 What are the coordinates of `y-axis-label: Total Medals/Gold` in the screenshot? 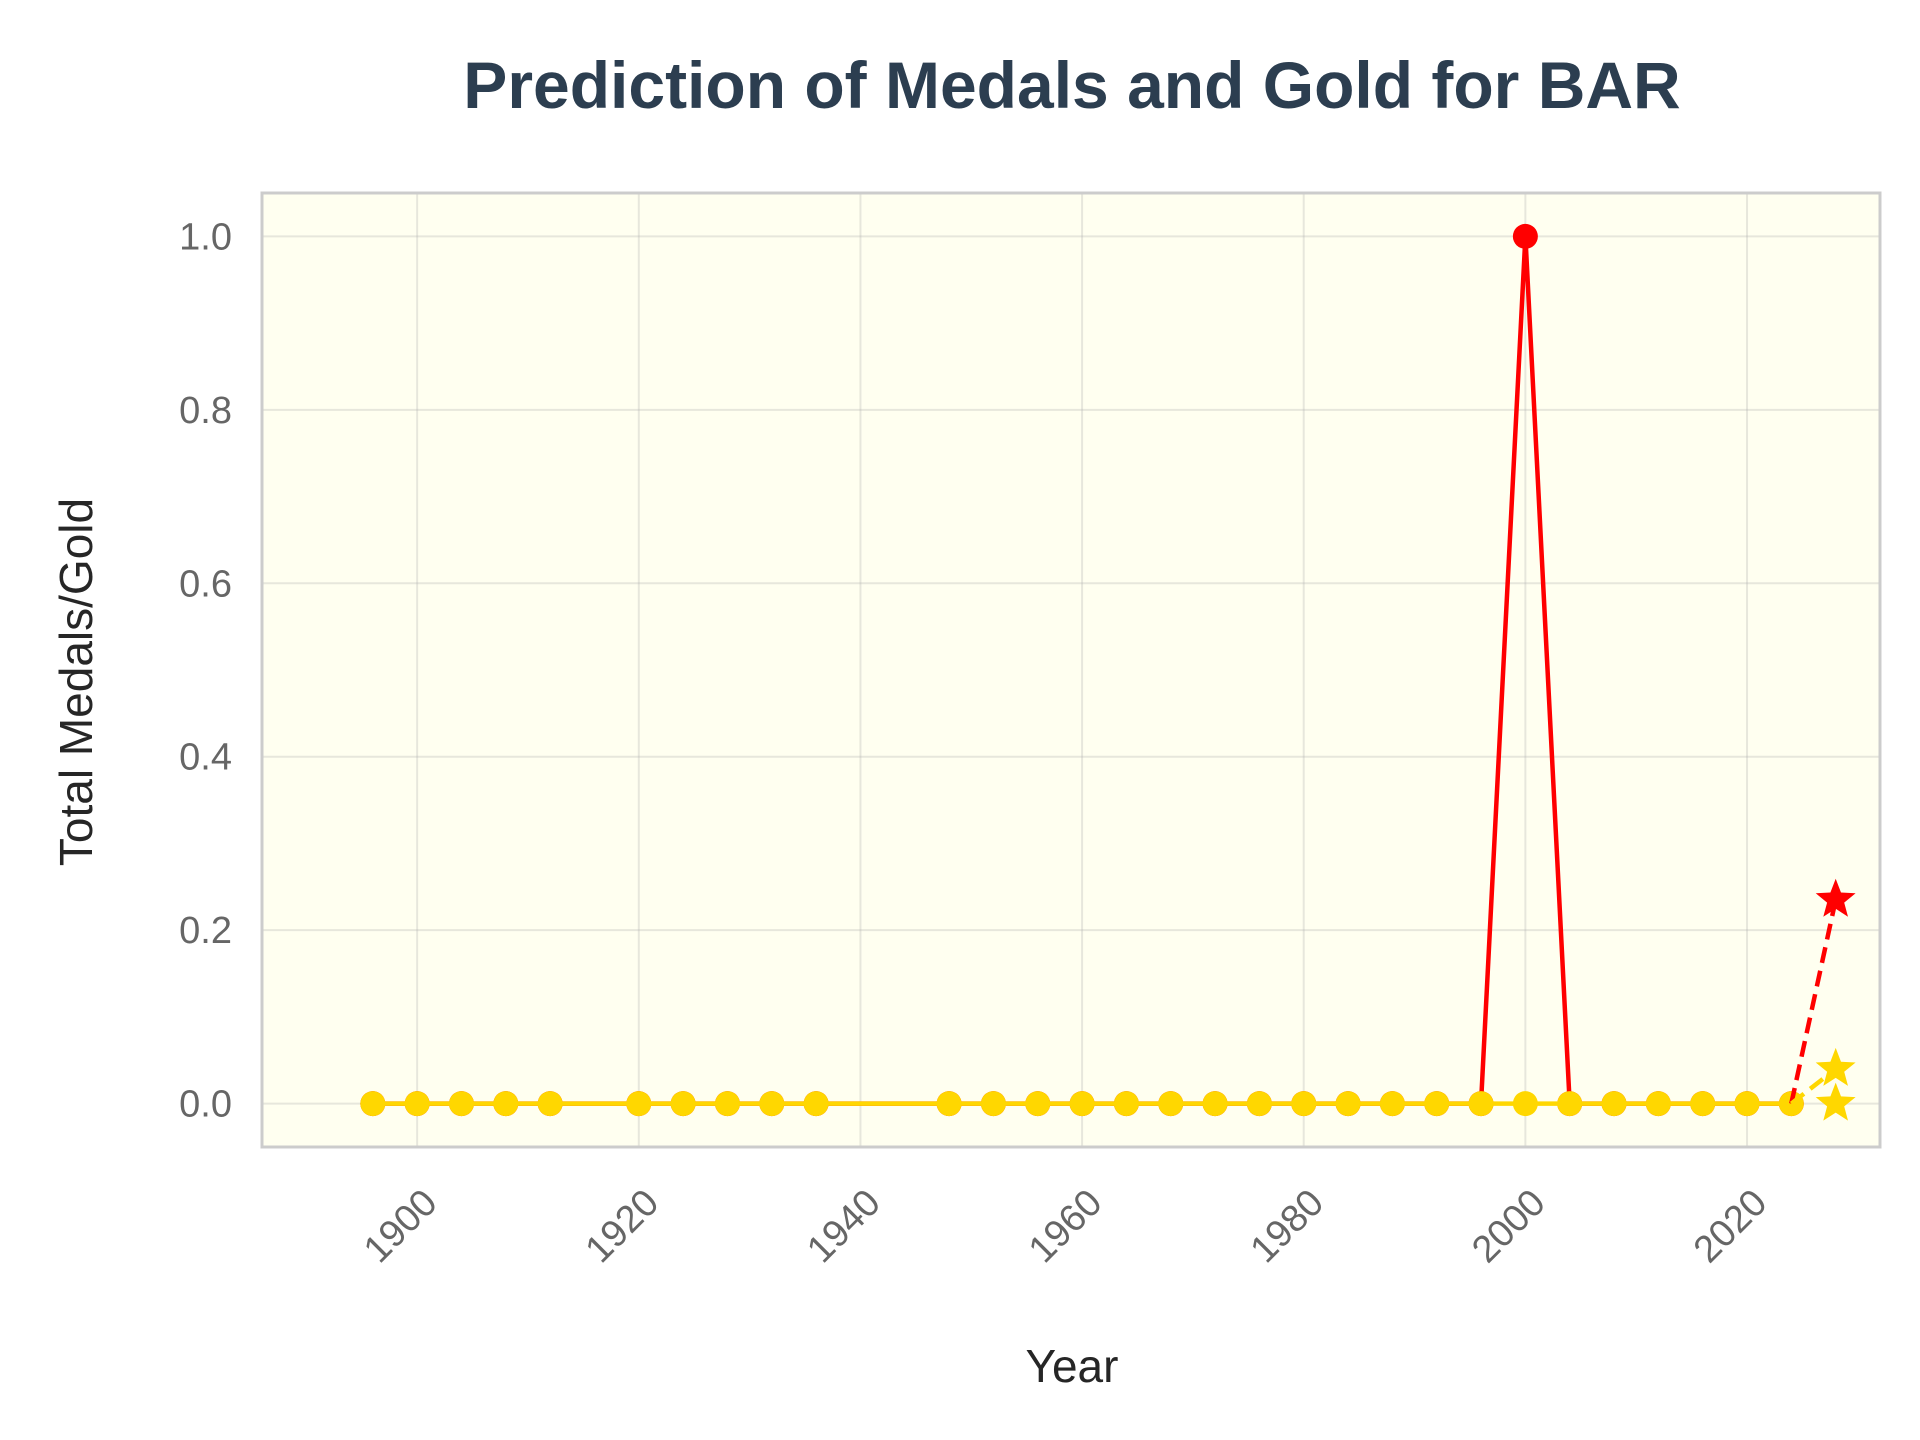 It's located at (76, 682).